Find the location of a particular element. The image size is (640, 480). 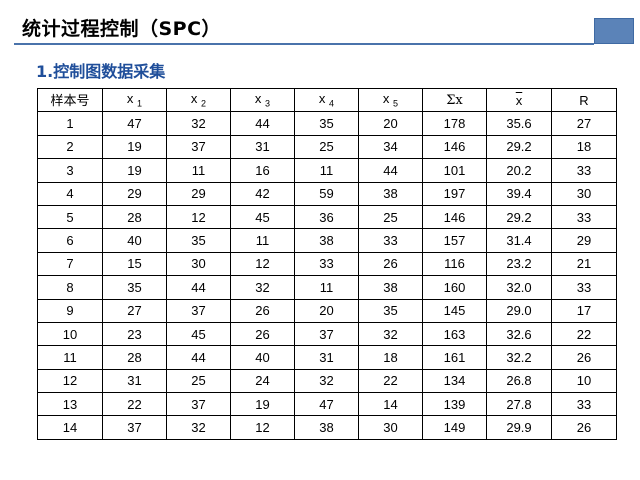

cell-x4: 25 is located at coordinates (326, 147).